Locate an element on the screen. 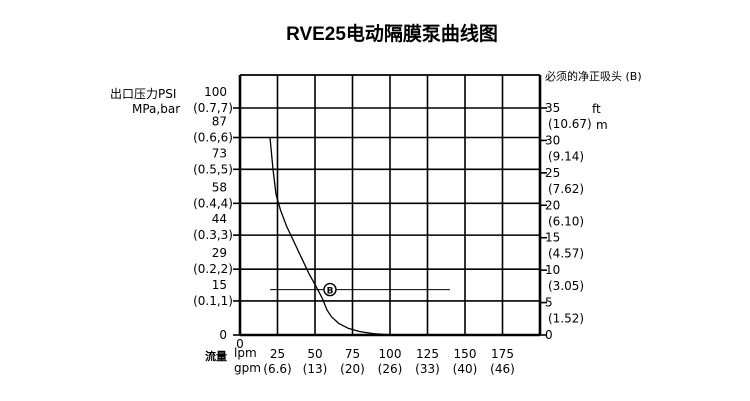 The width and height of the screenshot is (750, 401). series-layer: B is located at coordinates (359, 236).